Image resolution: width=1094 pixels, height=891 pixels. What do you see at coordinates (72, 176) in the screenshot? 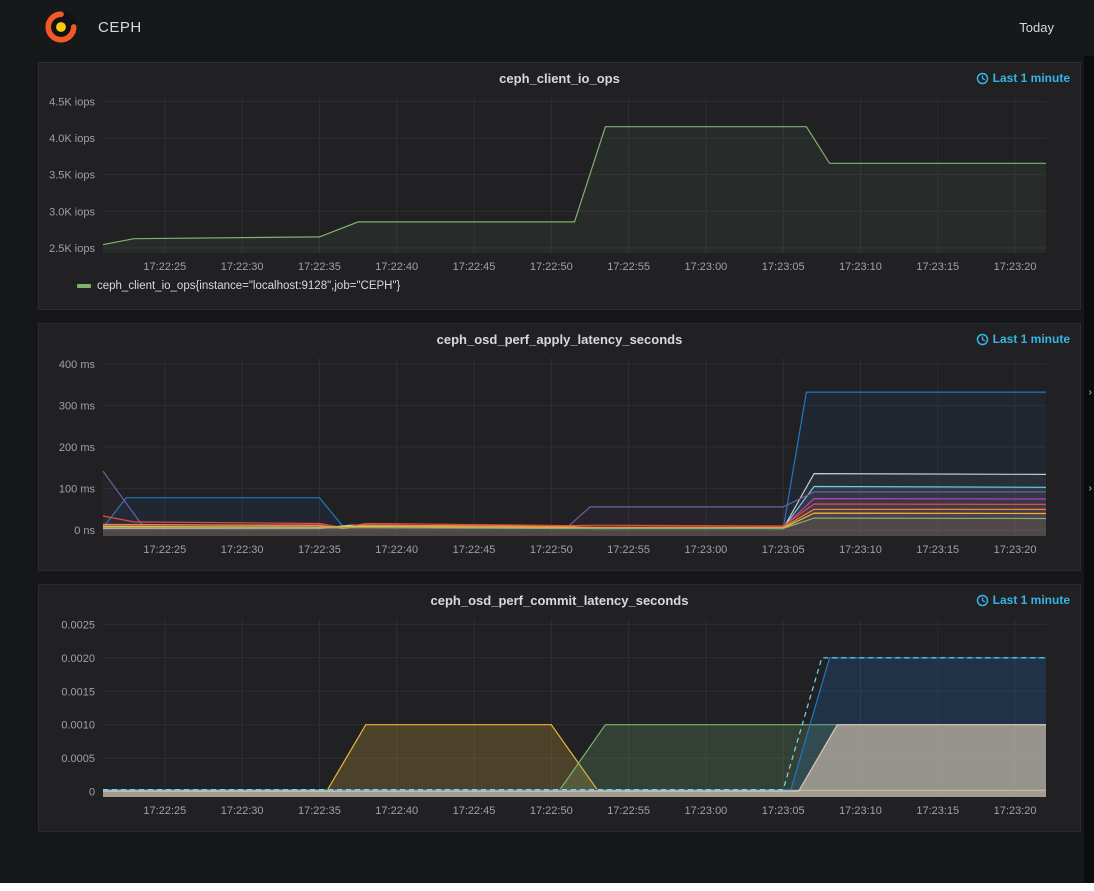
I see `svg-text: 3.5K iops` at bounding box center [72, 176].